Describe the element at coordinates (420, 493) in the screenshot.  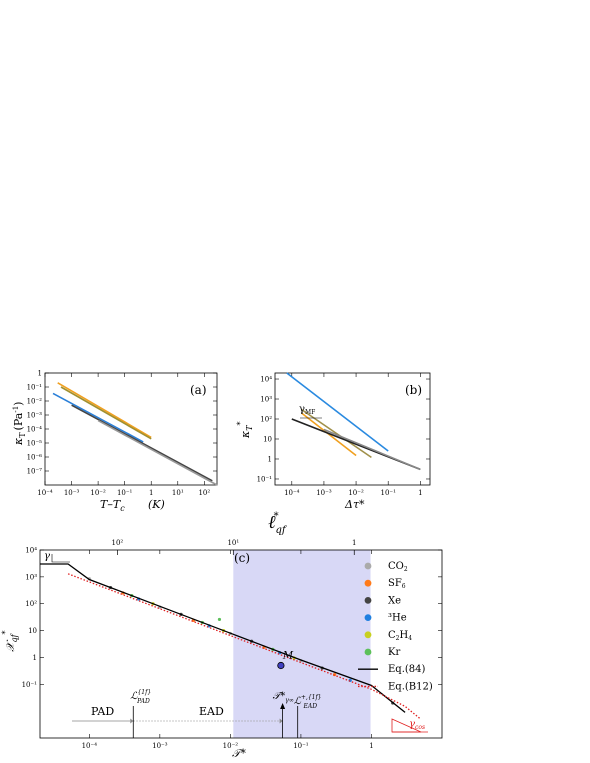
I see `panel-b-xtick-label: 1` at that location.